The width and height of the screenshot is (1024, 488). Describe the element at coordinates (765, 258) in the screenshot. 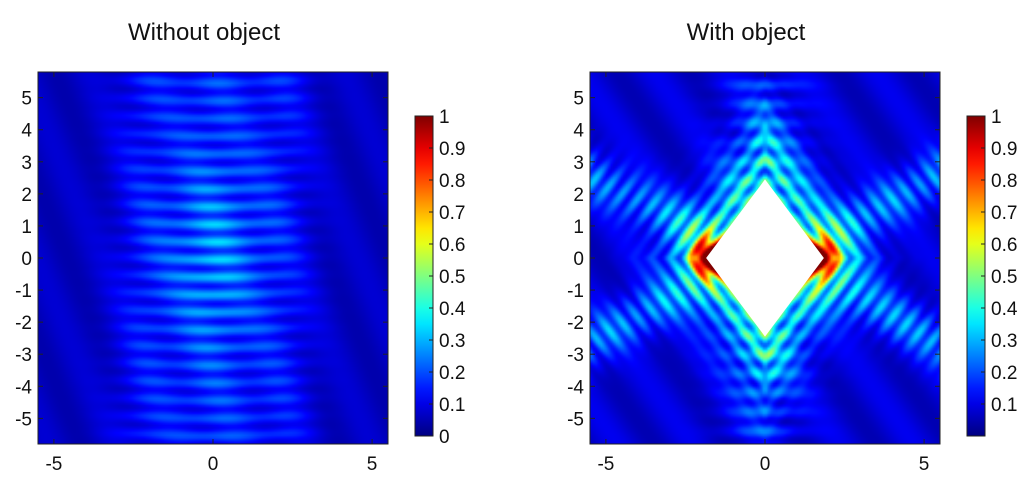

I see `diamond-object` at that location.